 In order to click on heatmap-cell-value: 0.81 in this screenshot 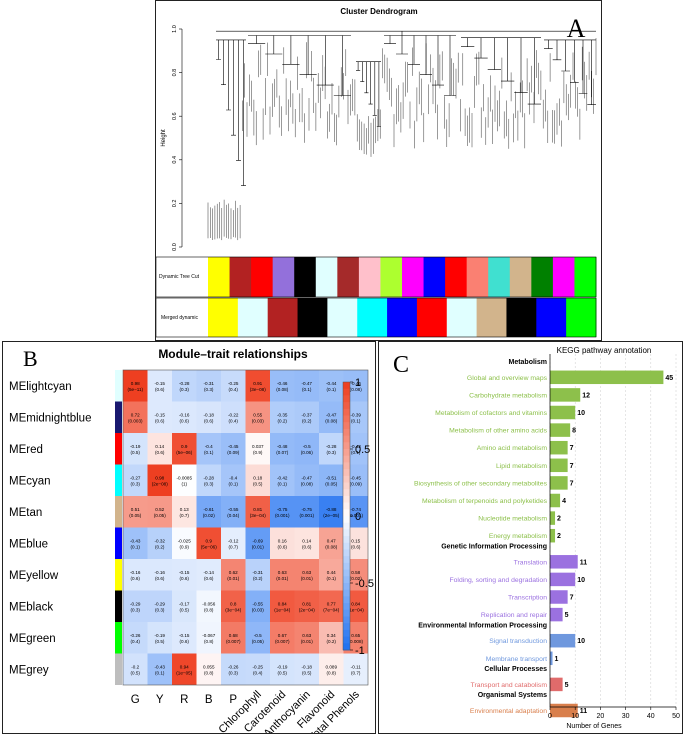, I will do `click(257, 509)`.